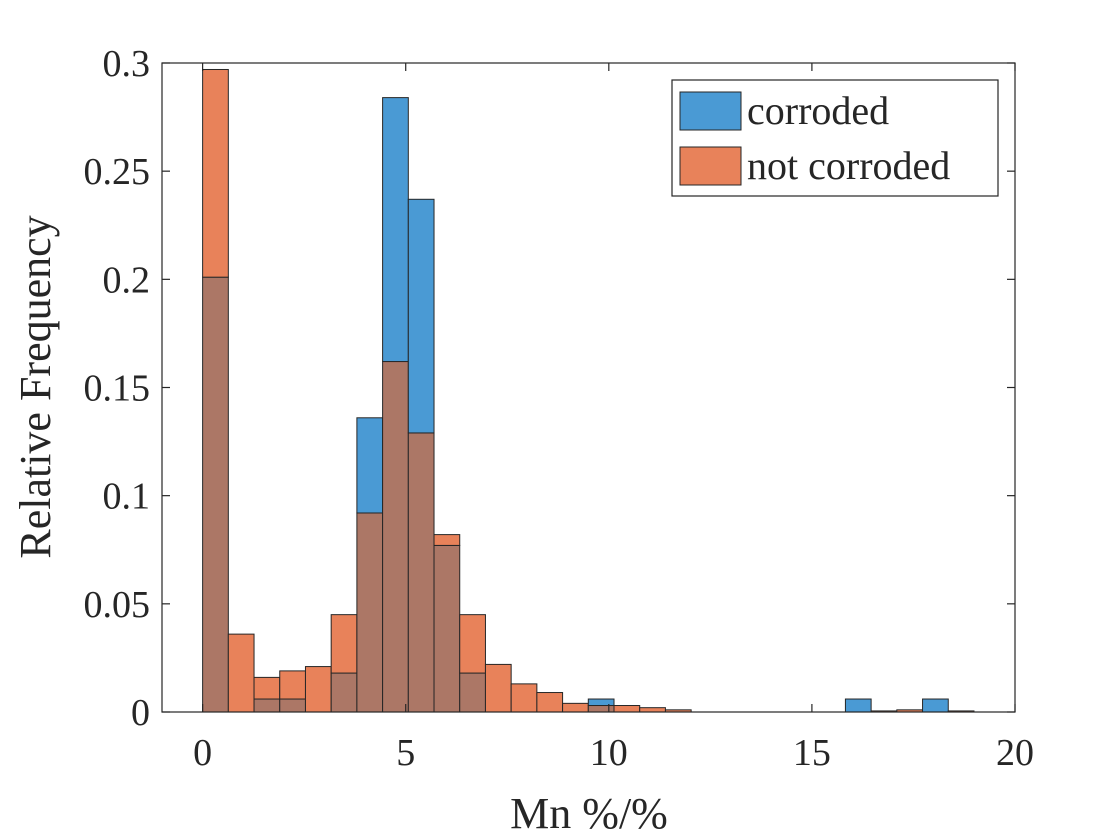 The width and height of the screenshot is (1120, 840). Describe the element at coordinates (127, 64) in the screenshot. I see `y-tick-label: 0.3` at that location.